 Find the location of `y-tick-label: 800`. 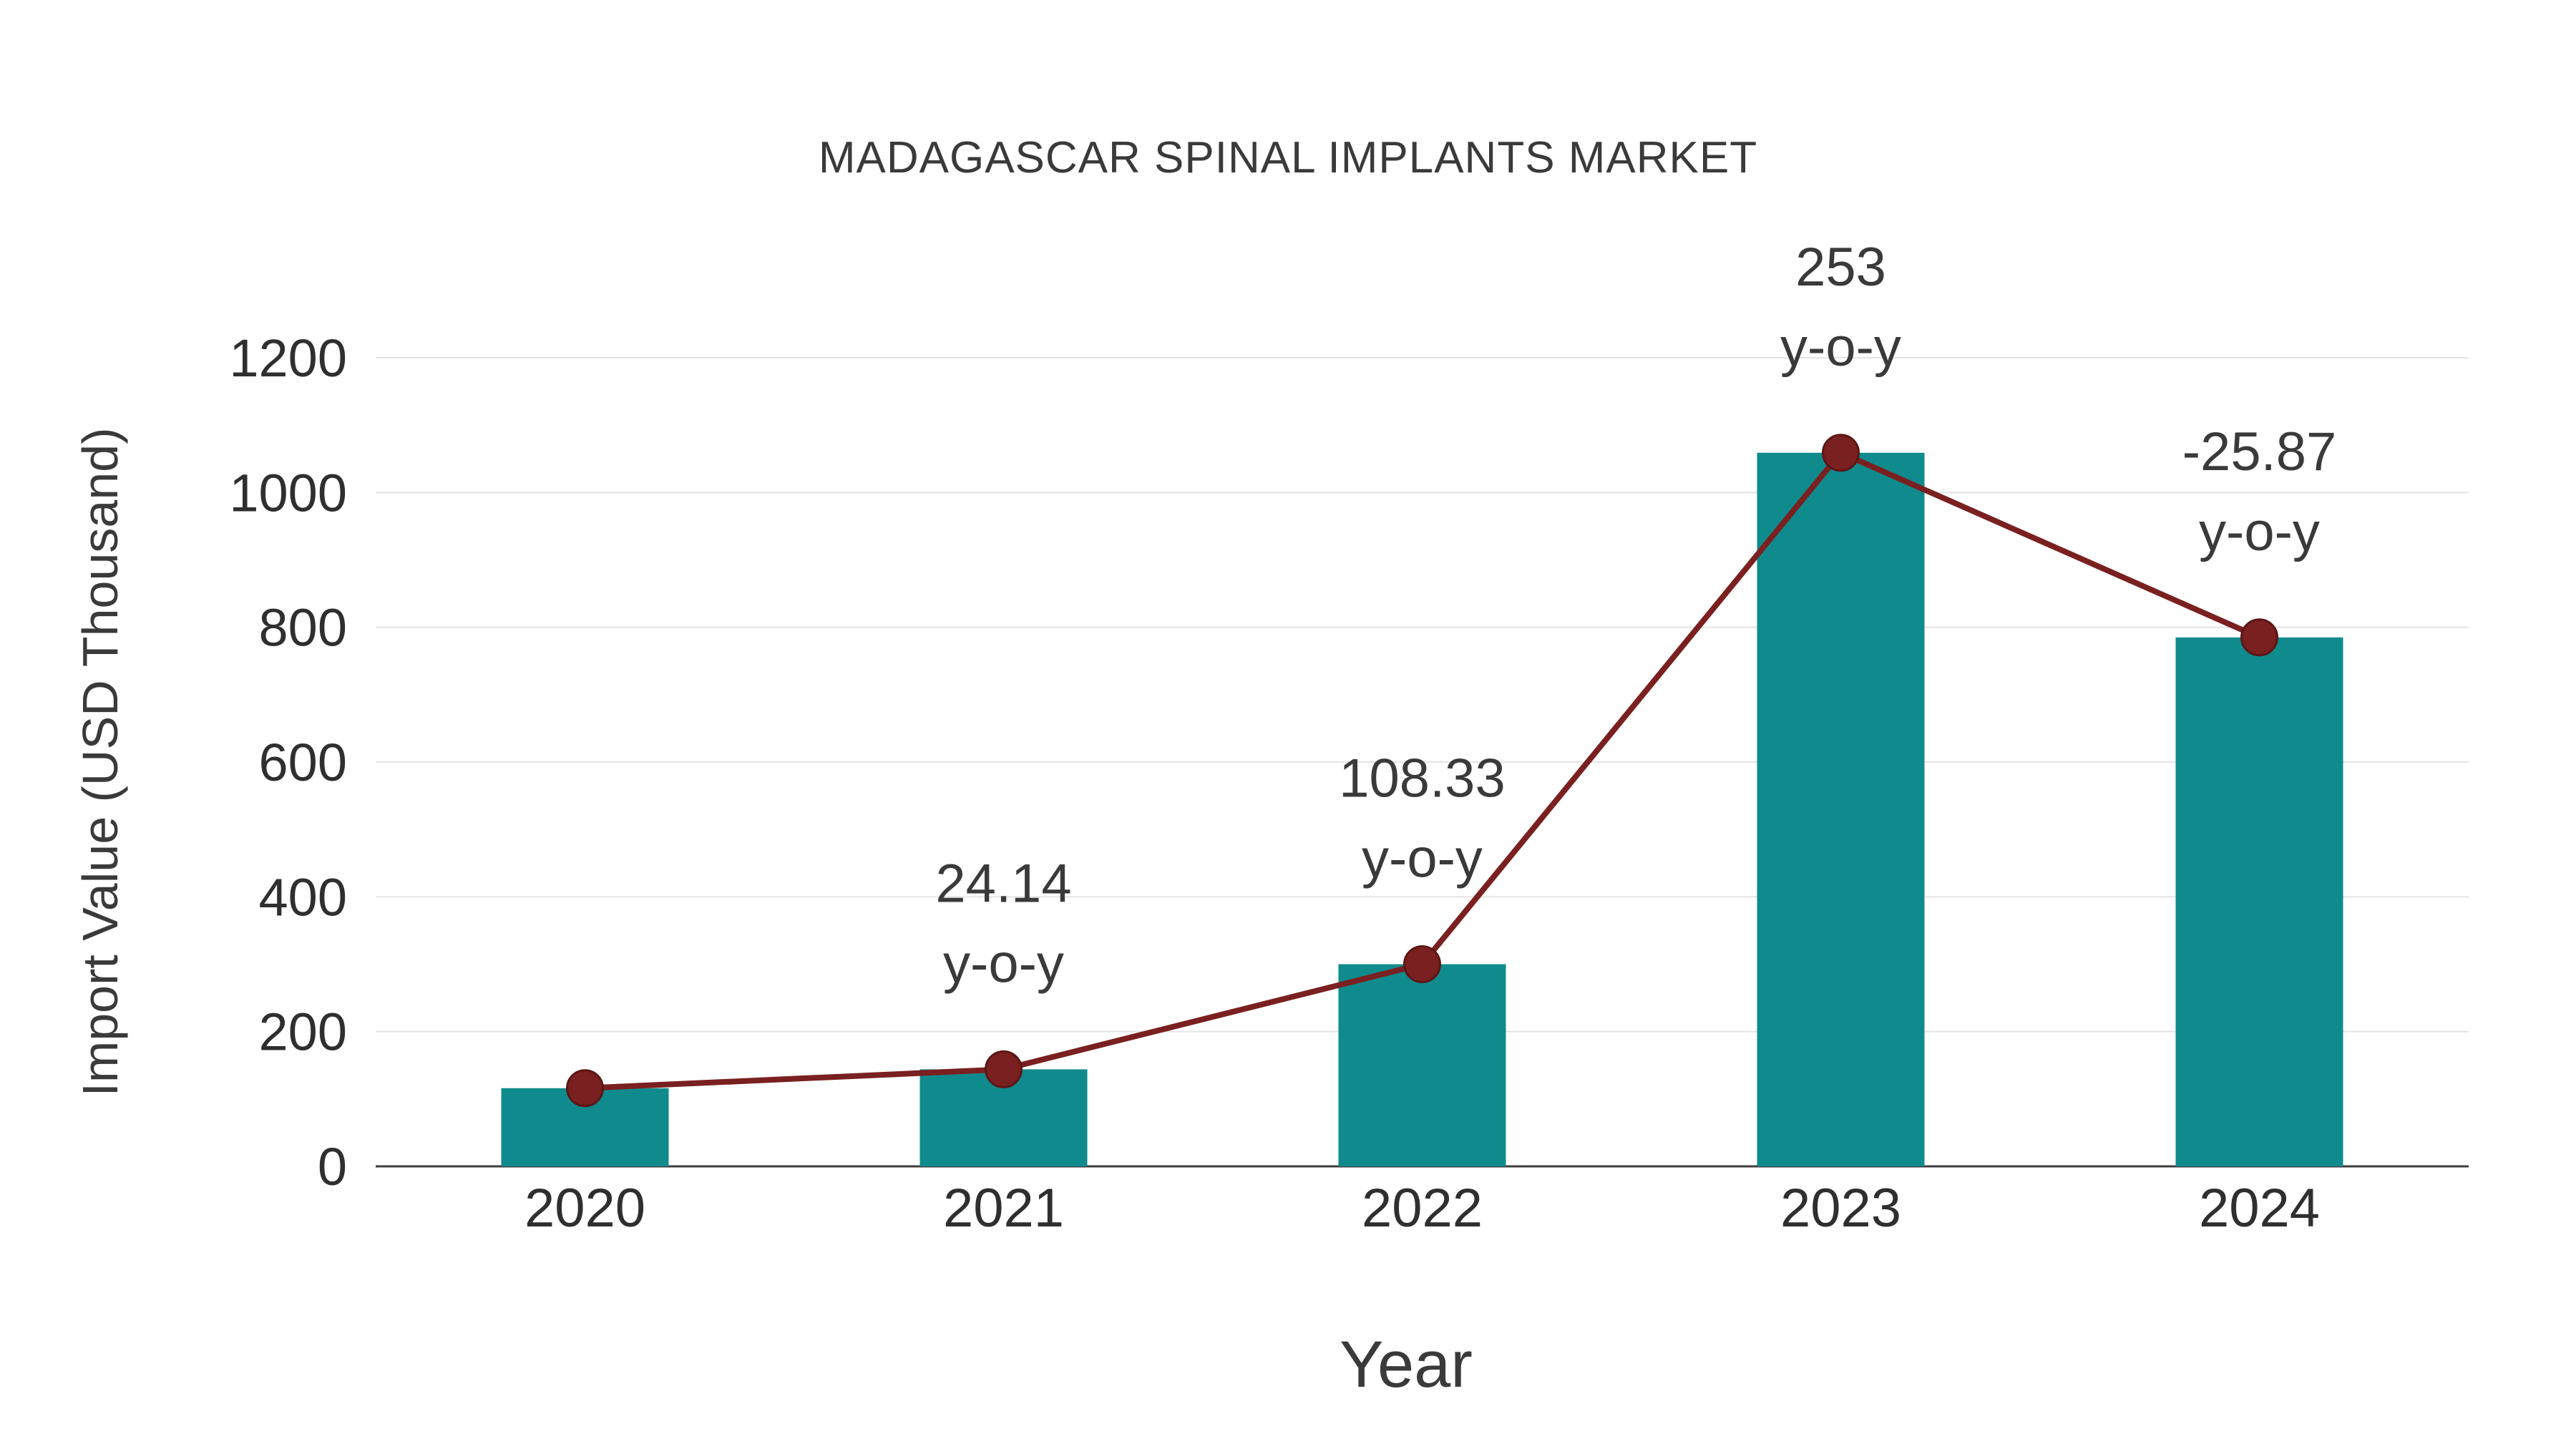

y-tick-label: 800 is located at coordinates (303, 628).